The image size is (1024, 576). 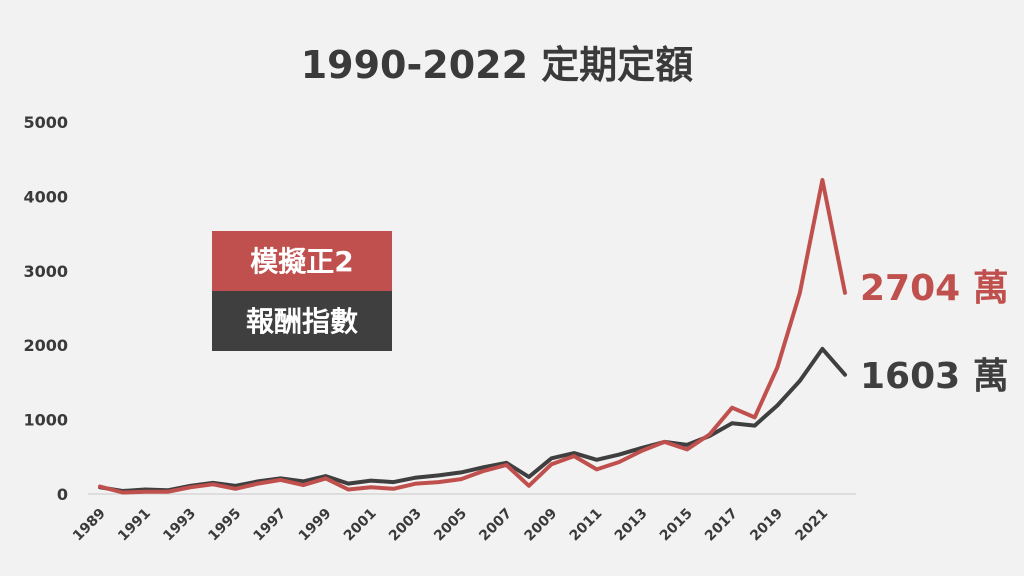 What do you see at coordinates (811, 525) in the screenshot?
I see `x-tick-label: 2021` at bounding box center [811, 525].